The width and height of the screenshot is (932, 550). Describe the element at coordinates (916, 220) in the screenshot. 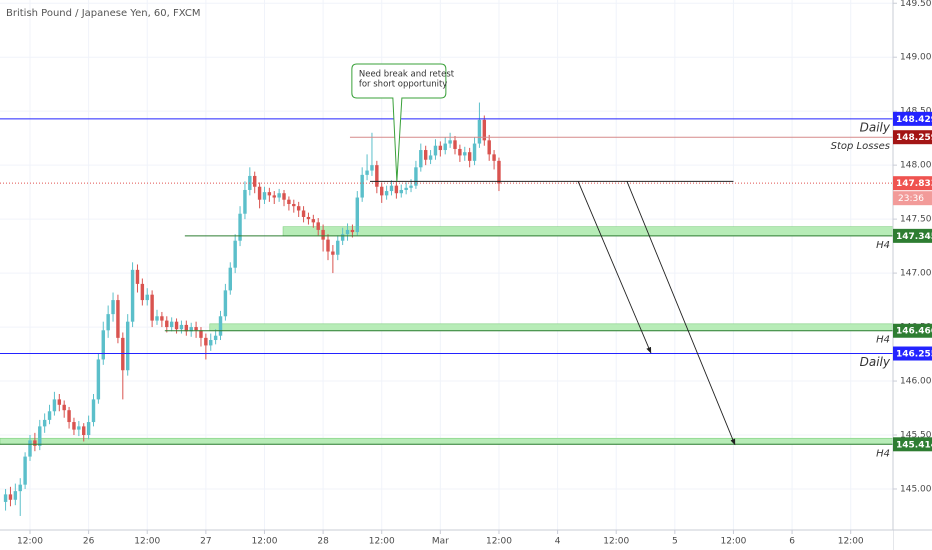

I see `y-tick-label: 147.500` at that location.